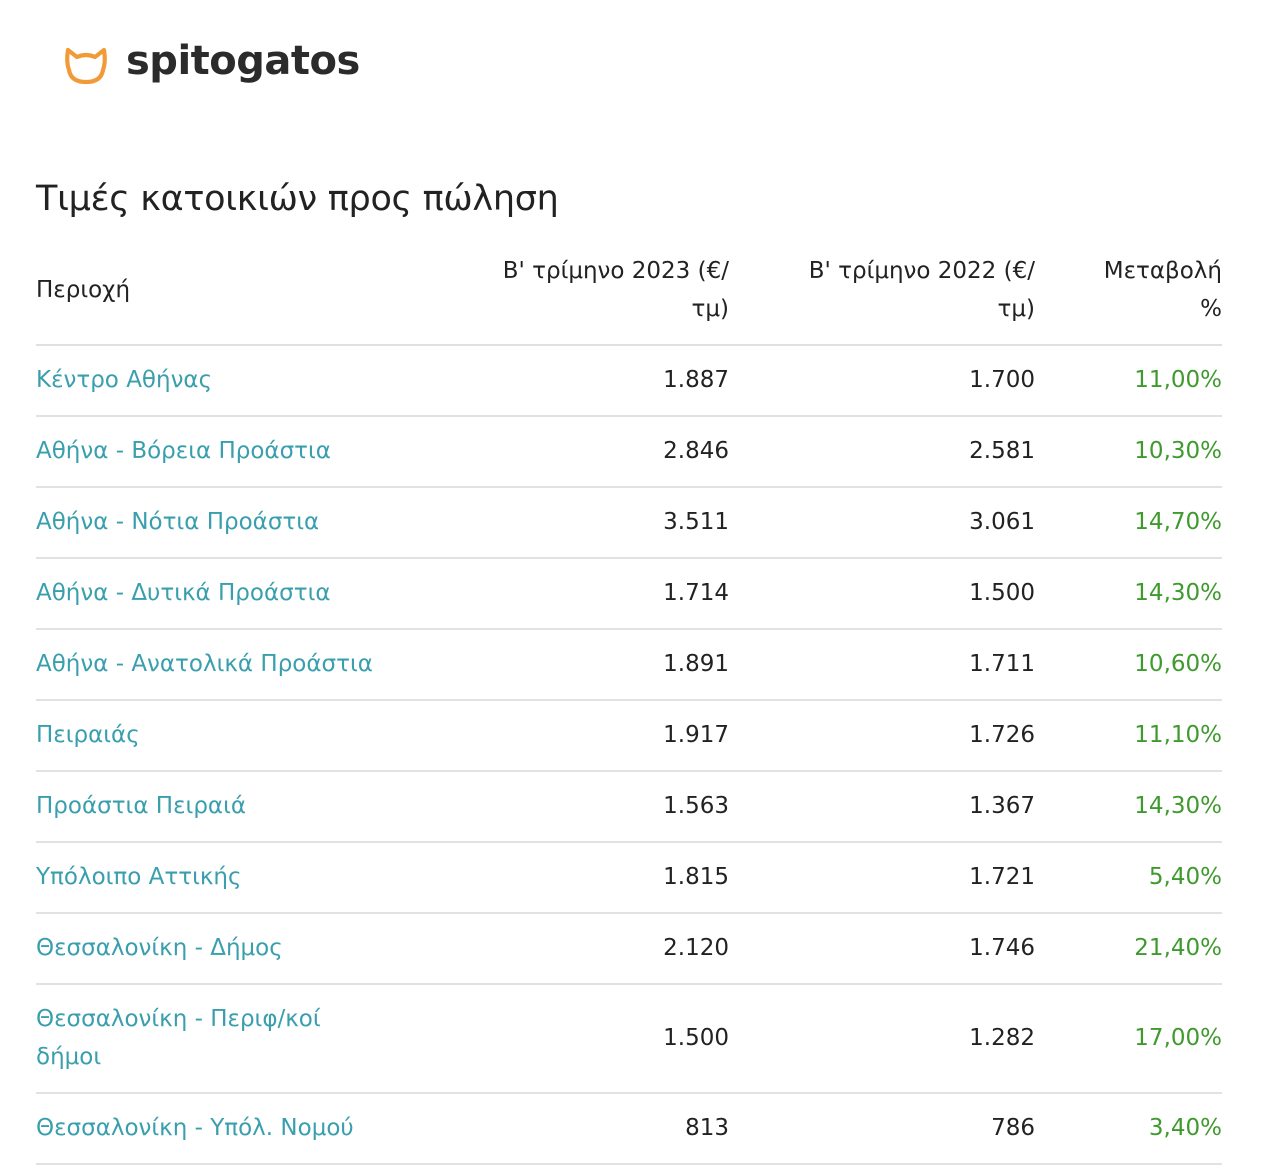 The image size is (1280, 1165). Describe the element at coordinates (1128, 949) in the screenshot. I see `change-cell: 21,40%` at that location.